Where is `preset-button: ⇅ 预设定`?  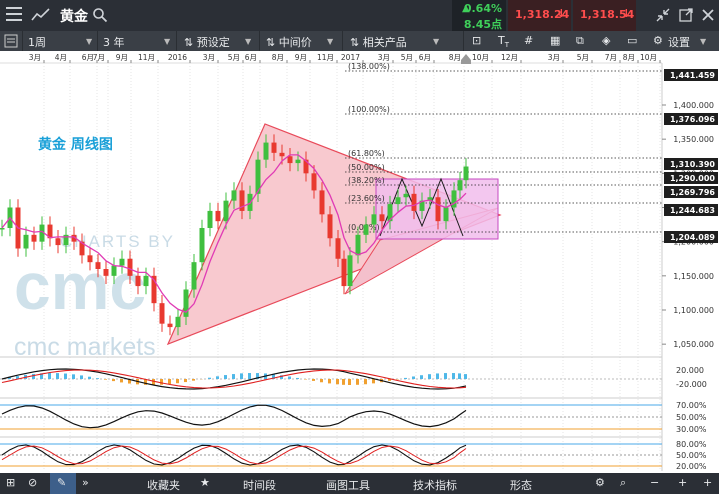 preset-button: ⇅ 预设定 is located at coordinates (207, 42).